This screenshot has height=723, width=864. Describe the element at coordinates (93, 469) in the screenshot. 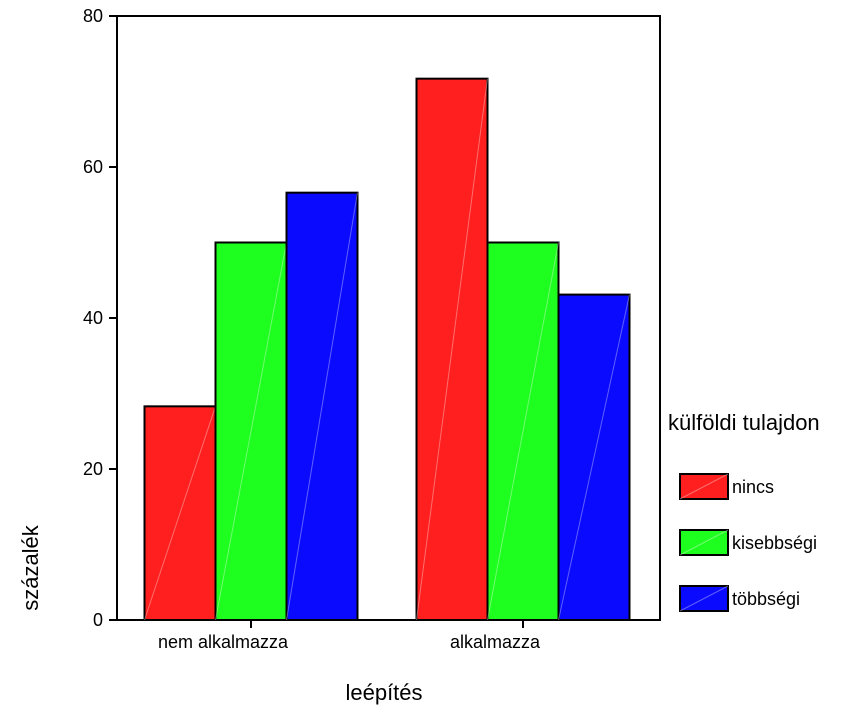

I see `y-tick-label: 20` at that location.